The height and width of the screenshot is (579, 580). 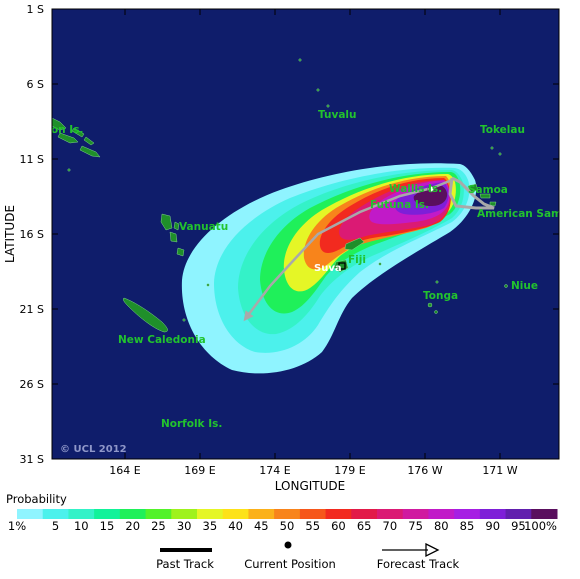 What do you see at coordinates (492, 526) in the screenshot?
I see `legend-level-label: 90` at bounding box center [492, 526].